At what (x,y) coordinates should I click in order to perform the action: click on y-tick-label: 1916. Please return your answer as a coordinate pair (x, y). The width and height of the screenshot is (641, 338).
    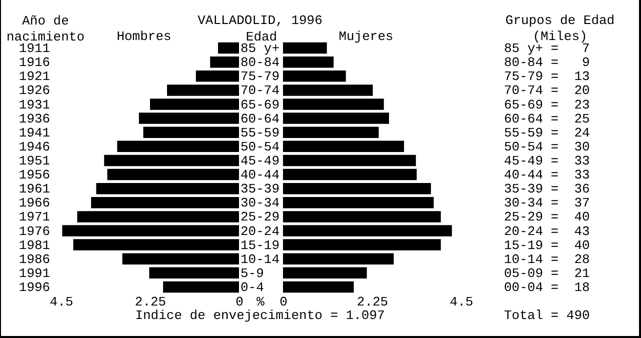
    Looking at the image, I should click on (34, 62).